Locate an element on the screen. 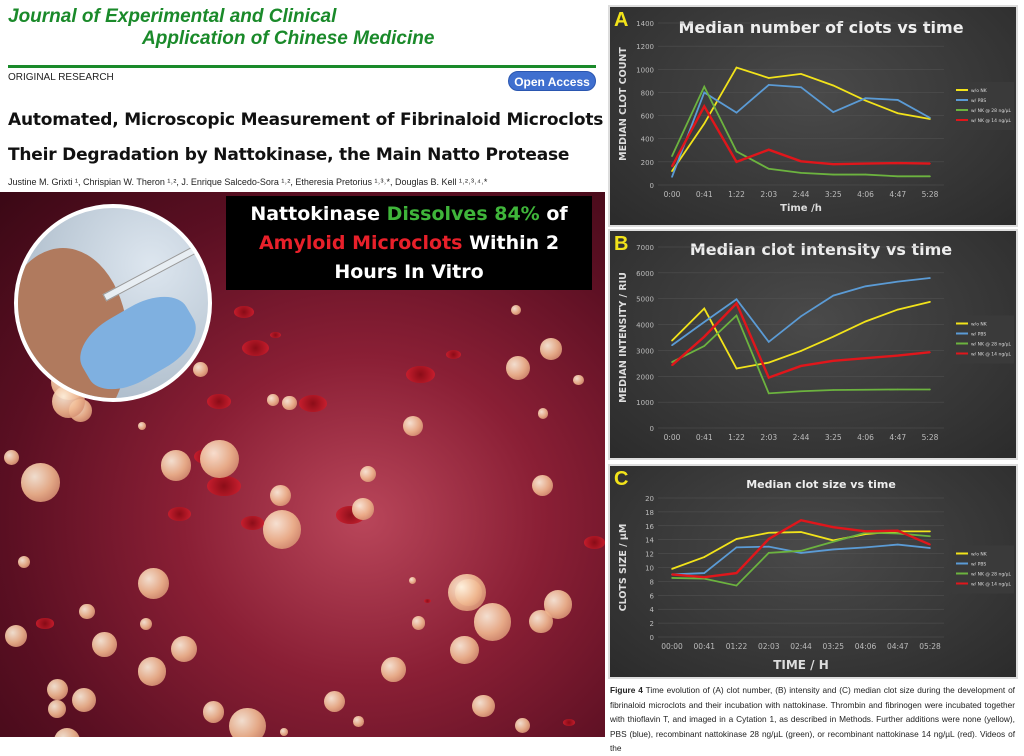  y-tick-label: 12 is located at coordinates (649, 555).